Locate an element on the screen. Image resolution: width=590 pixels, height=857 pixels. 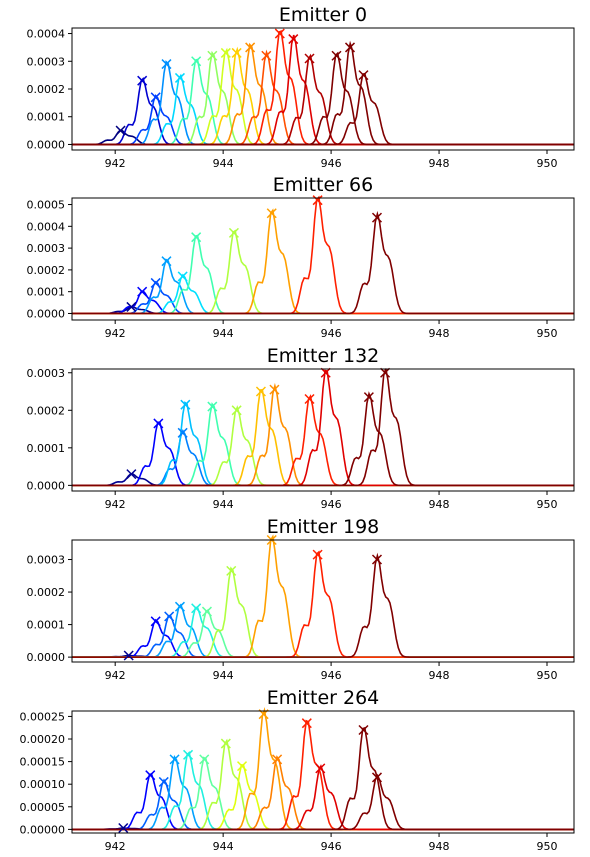
y-tick-label: 0.0005 is located at coordinates (46, 205).